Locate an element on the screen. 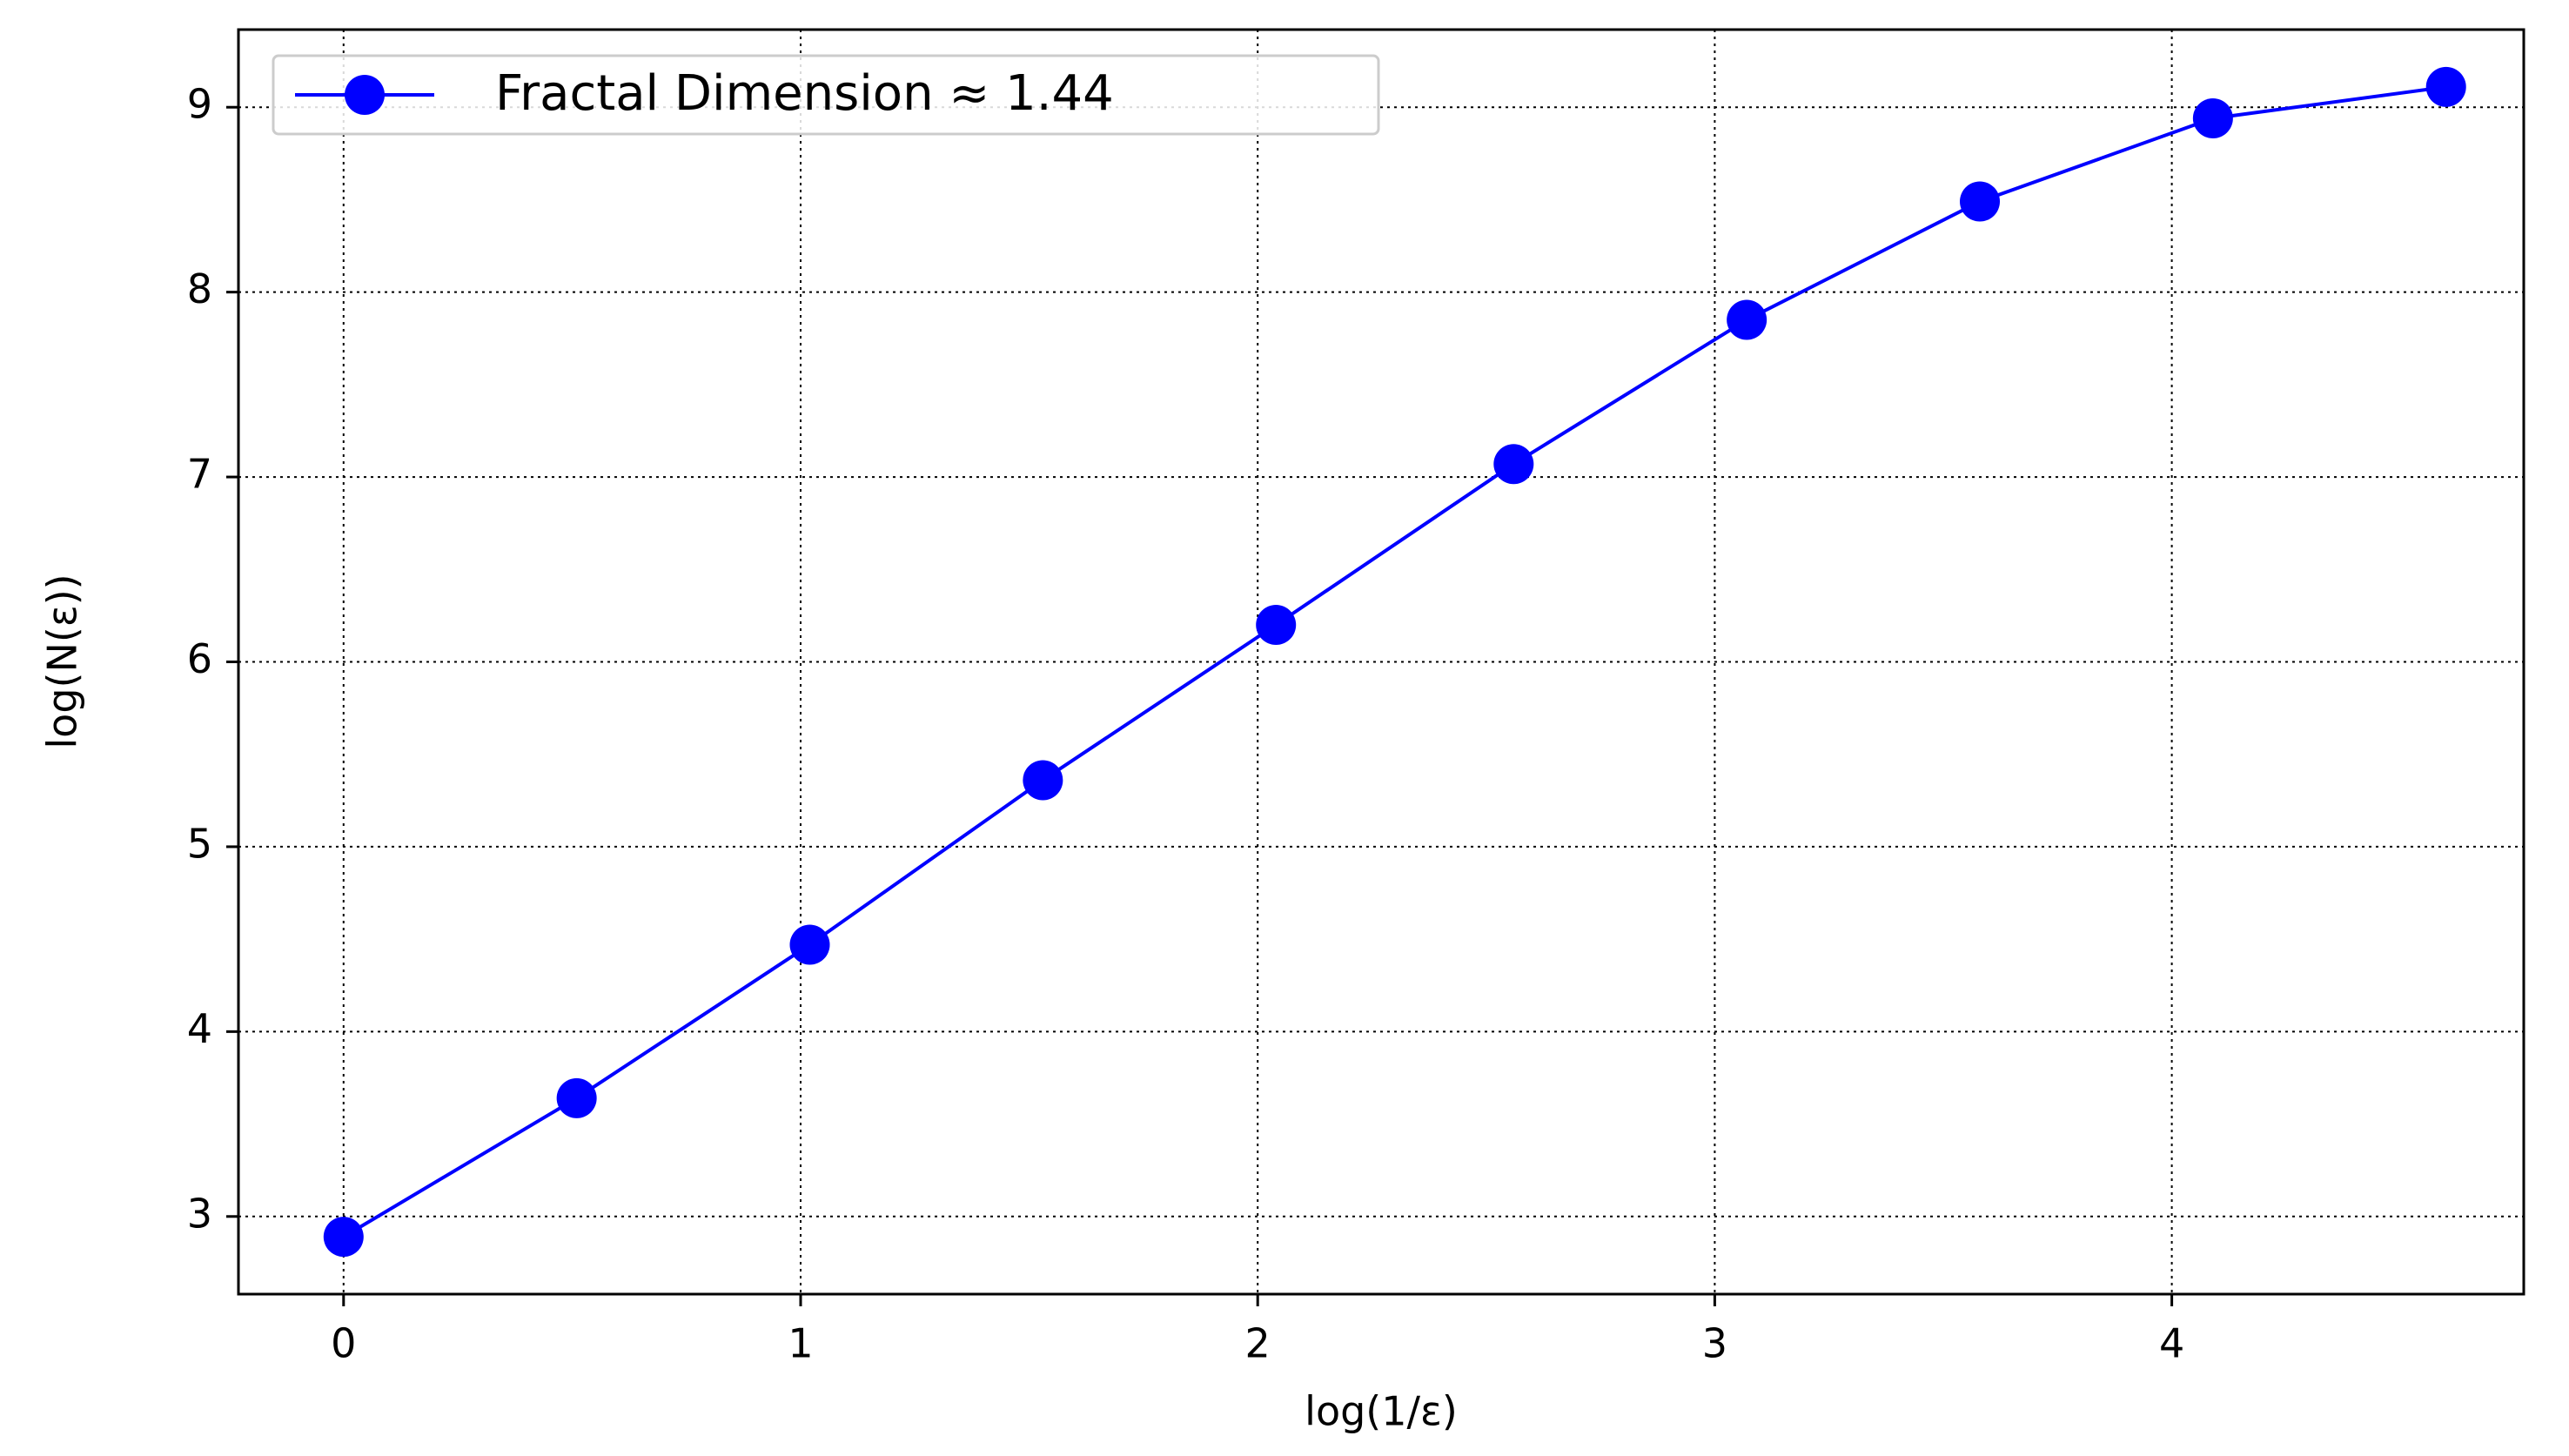 This screenshot has height=1456, width=2569. y-tick-label: 7 is located at coordinates (199, 474).